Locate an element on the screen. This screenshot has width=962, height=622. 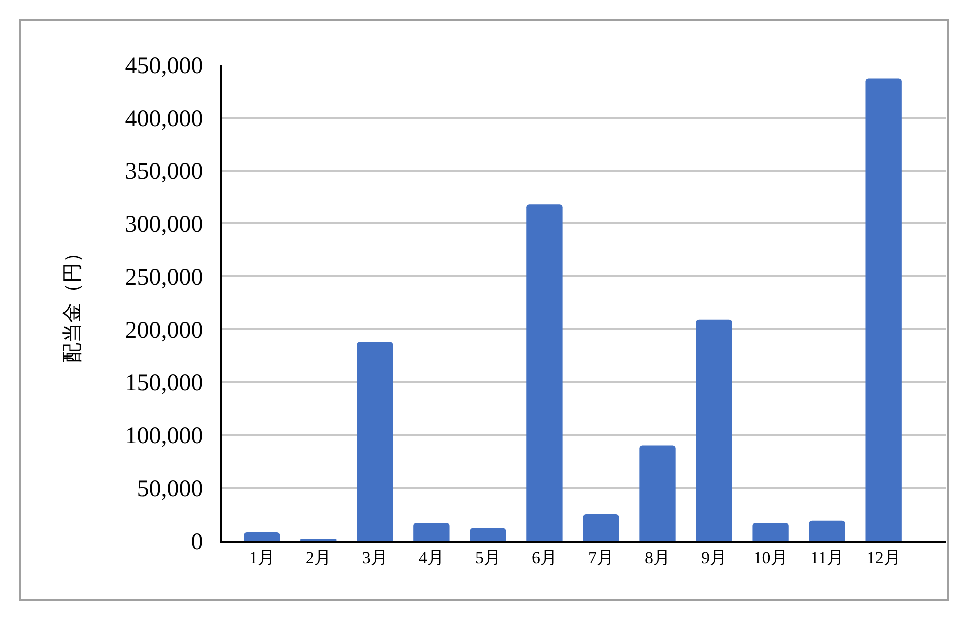
y-tick-label: 50,000 is located at coordinates (170, 489).